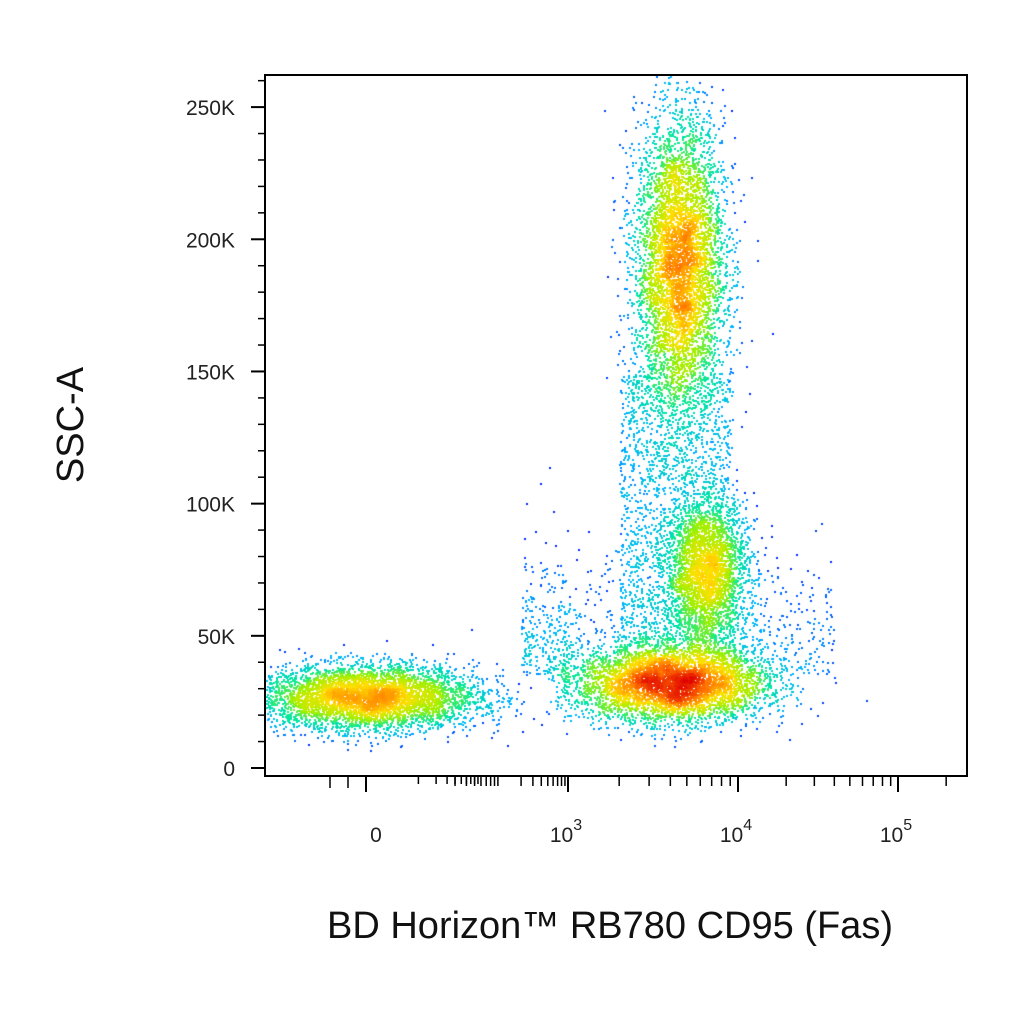 The height and width of the screenshot is (1024, 1024). I want to click on x-axis: 0 10³ 10⁴ 10⁵, so click(638, 811).